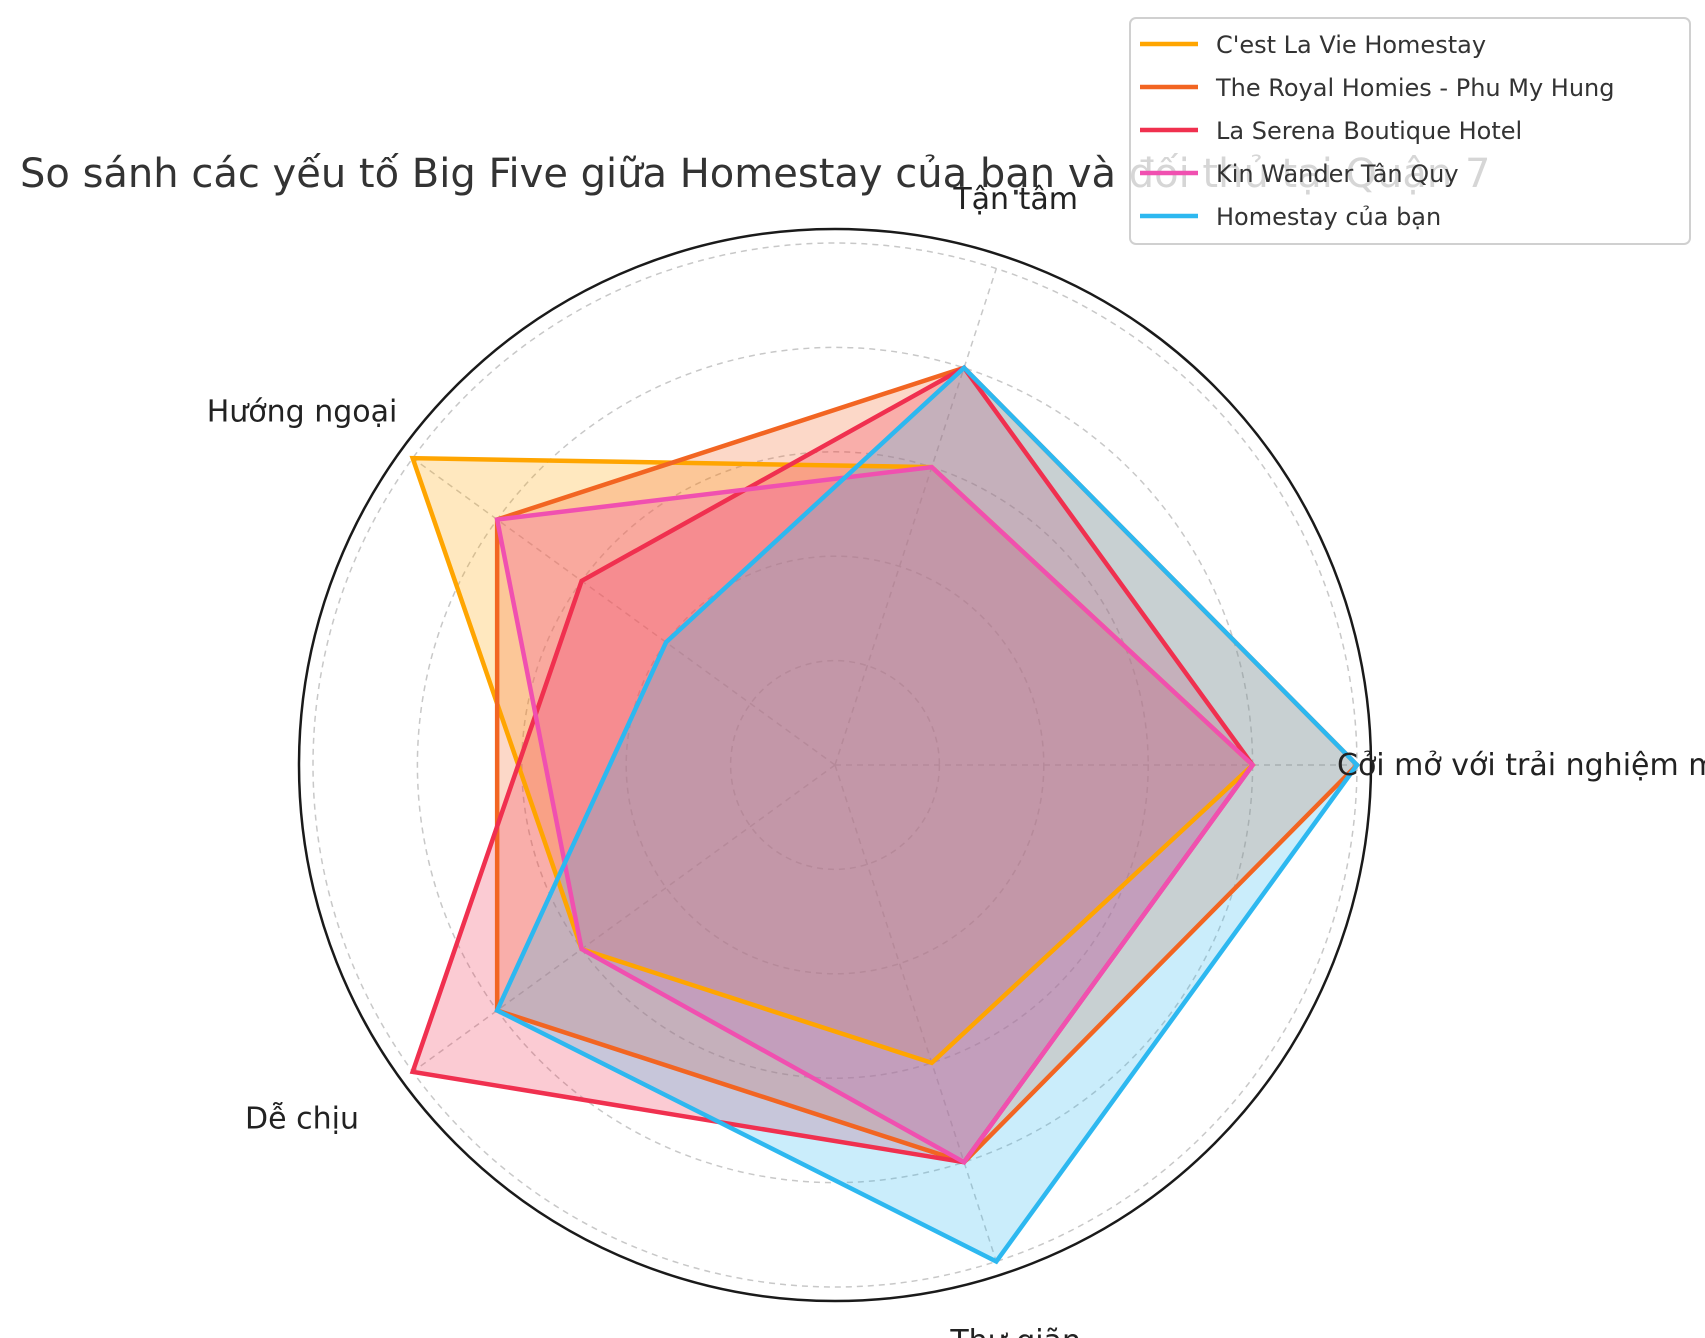 The image size is (1705, 1338). What do you see at coordinates (1351, 45) in the screenshot?
I see `legend-entry: C'est La Vie Homestay` at bounding box center [1351, 45].